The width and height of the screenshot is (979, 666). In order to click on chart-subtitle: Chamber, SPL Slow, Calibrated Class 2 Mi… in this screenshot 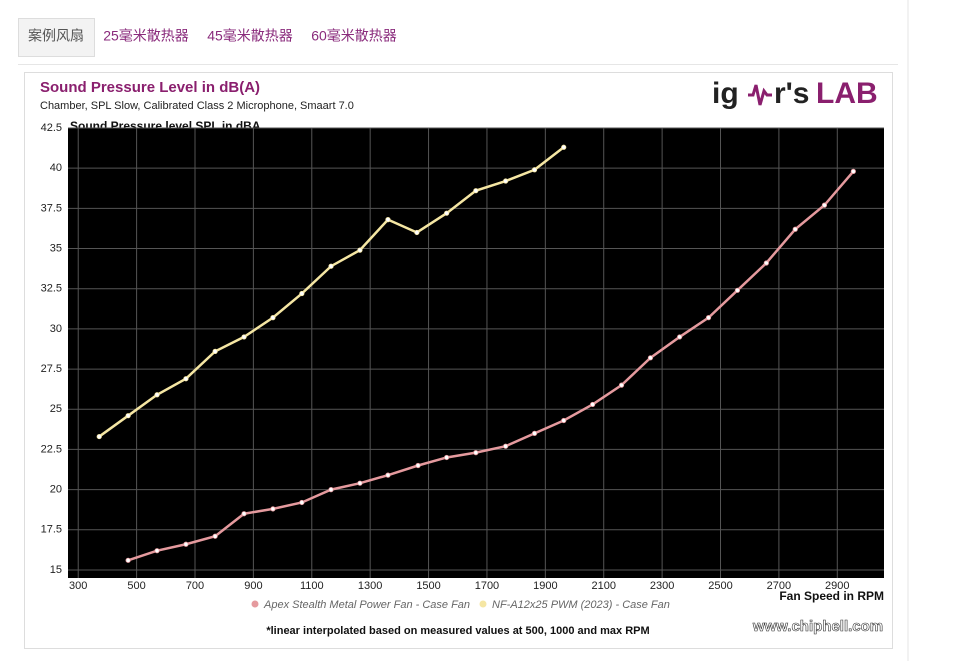, I will do `click(197, 106)`.